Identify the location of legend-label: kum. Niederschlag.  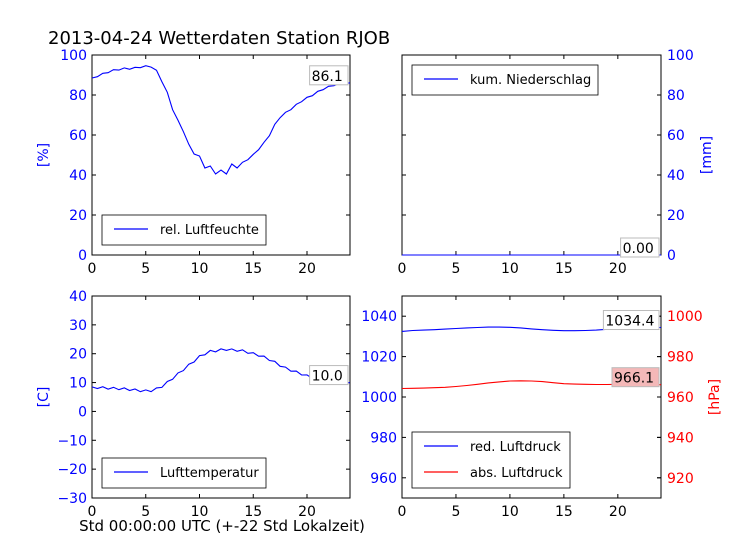
(530, 80).